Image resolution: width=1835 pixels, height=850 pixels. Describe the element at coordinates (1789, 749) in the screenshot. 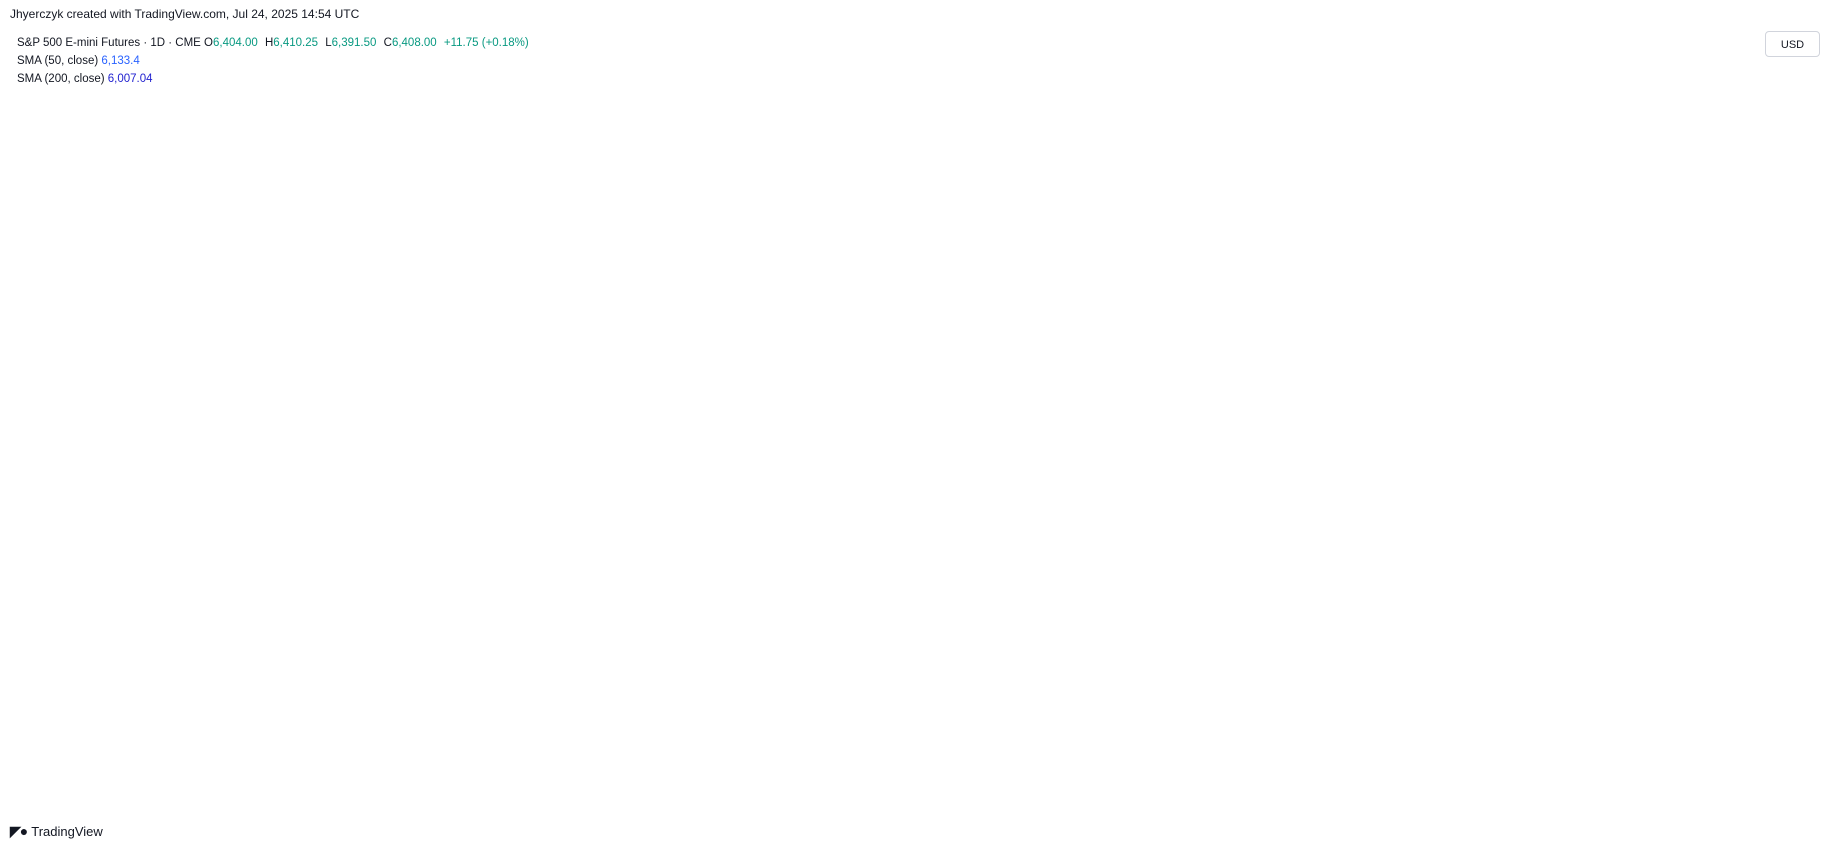

I see `y-tick-label: 5,739.00` at that location.